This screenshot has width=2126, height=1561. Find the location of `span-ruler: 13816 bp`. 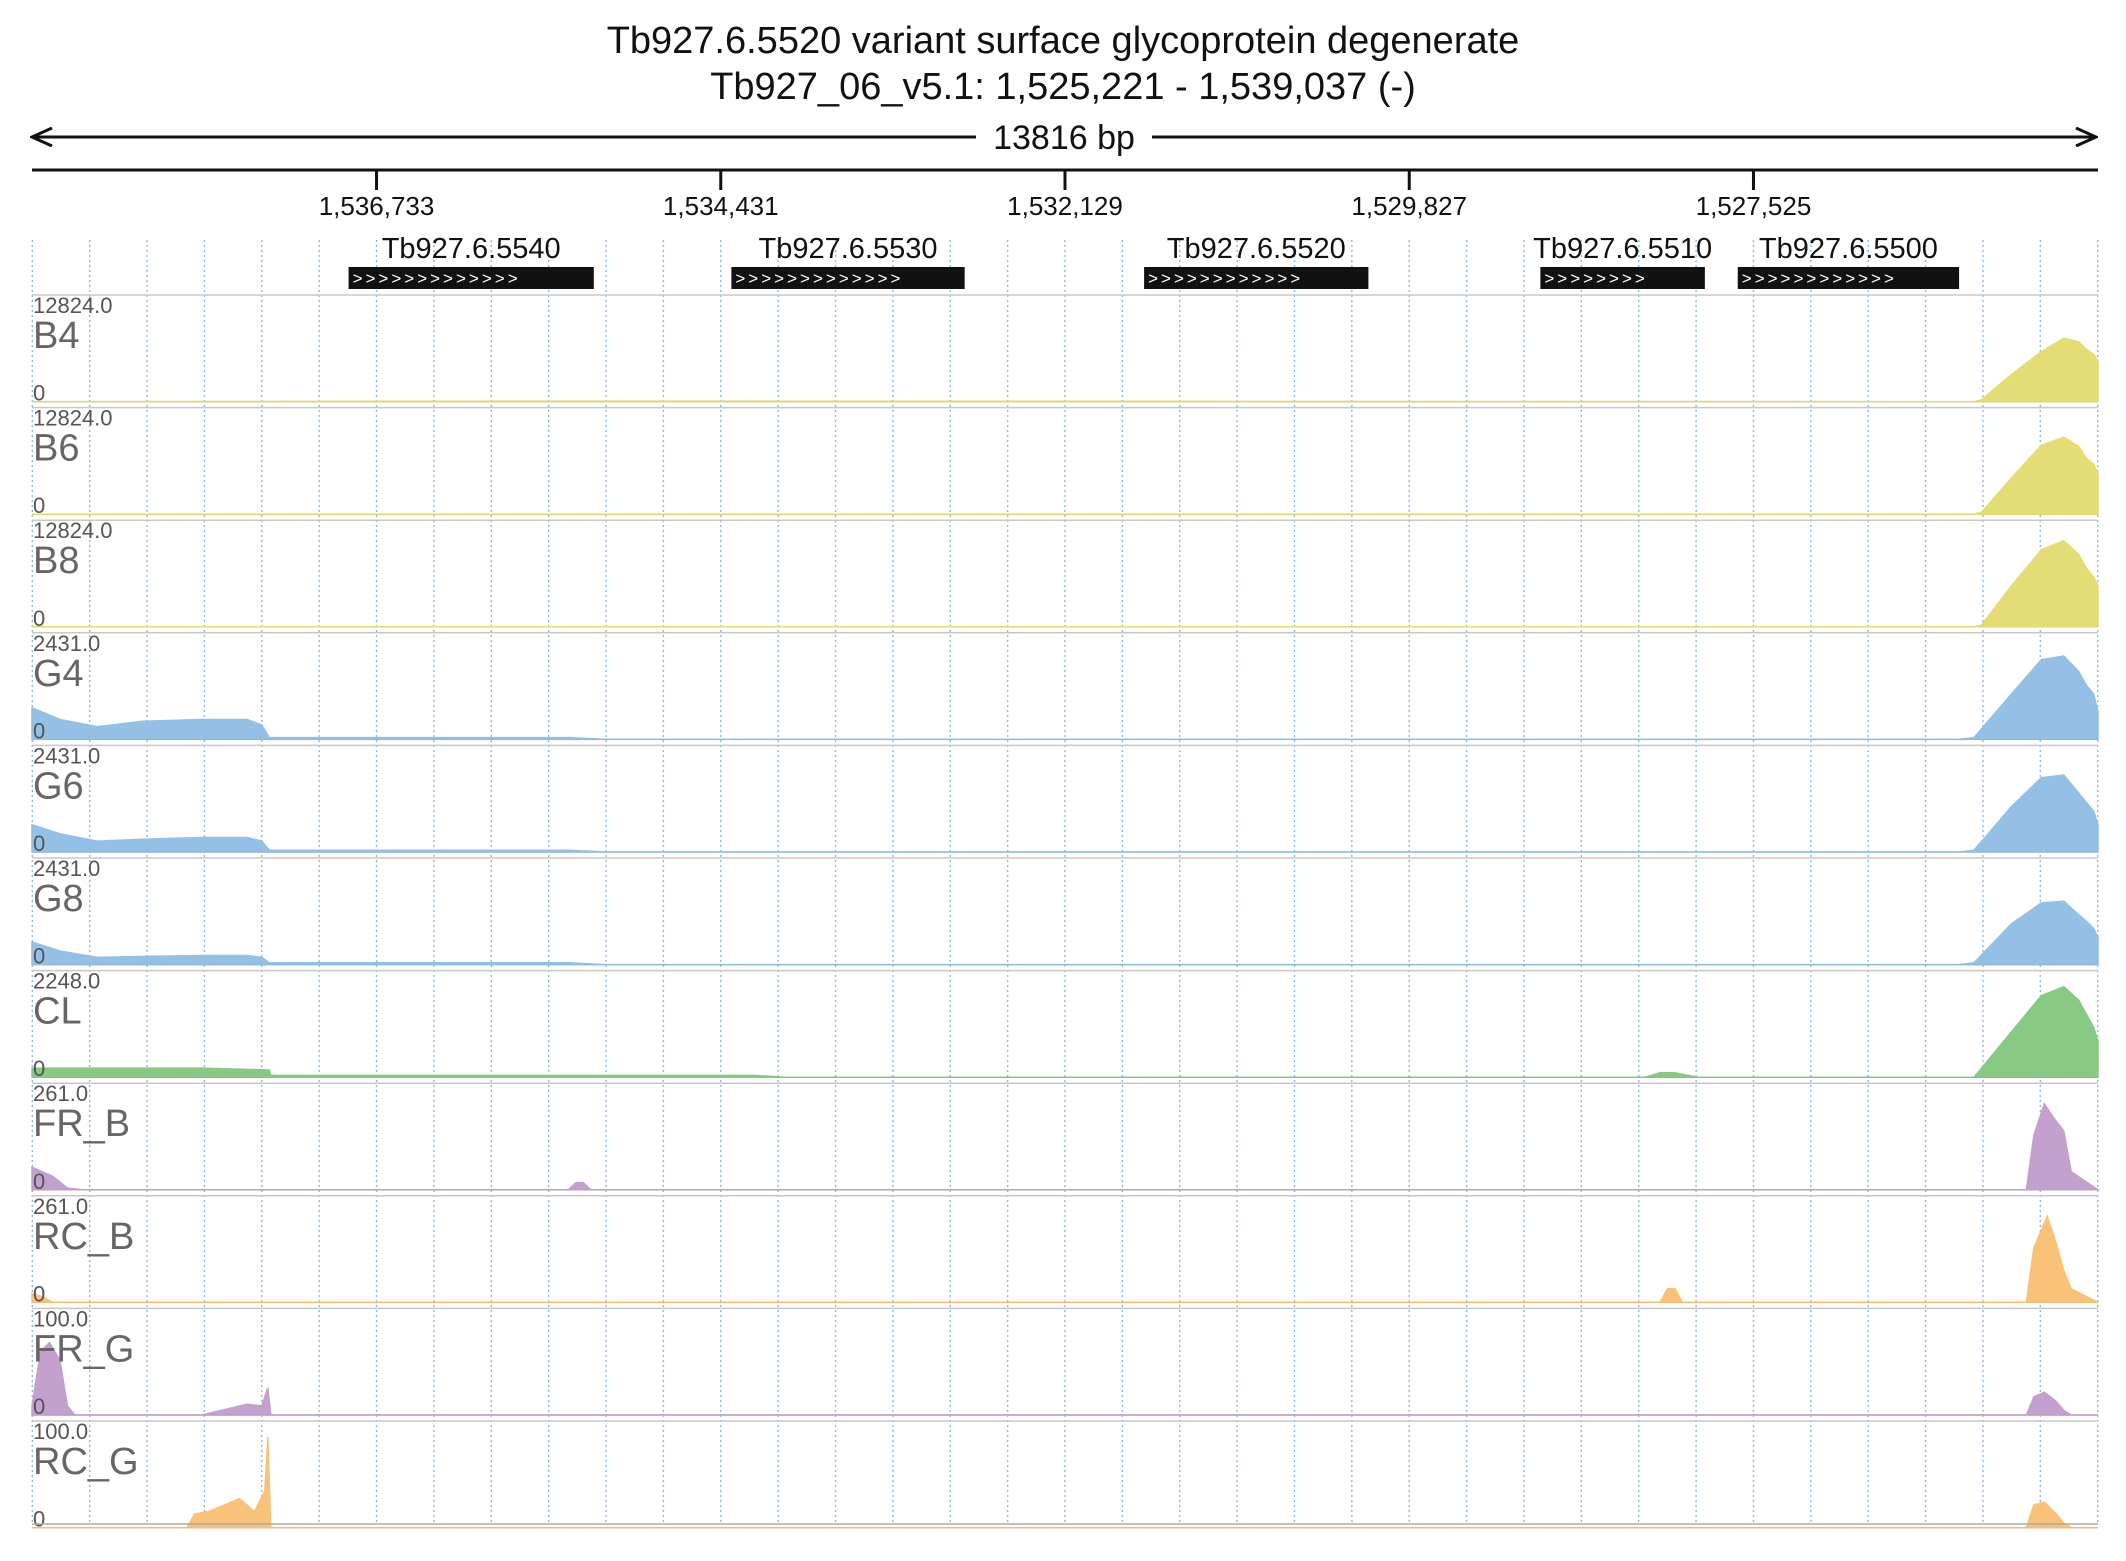

span-ruler: 13816 bp is located at coordinates (1064, 138).